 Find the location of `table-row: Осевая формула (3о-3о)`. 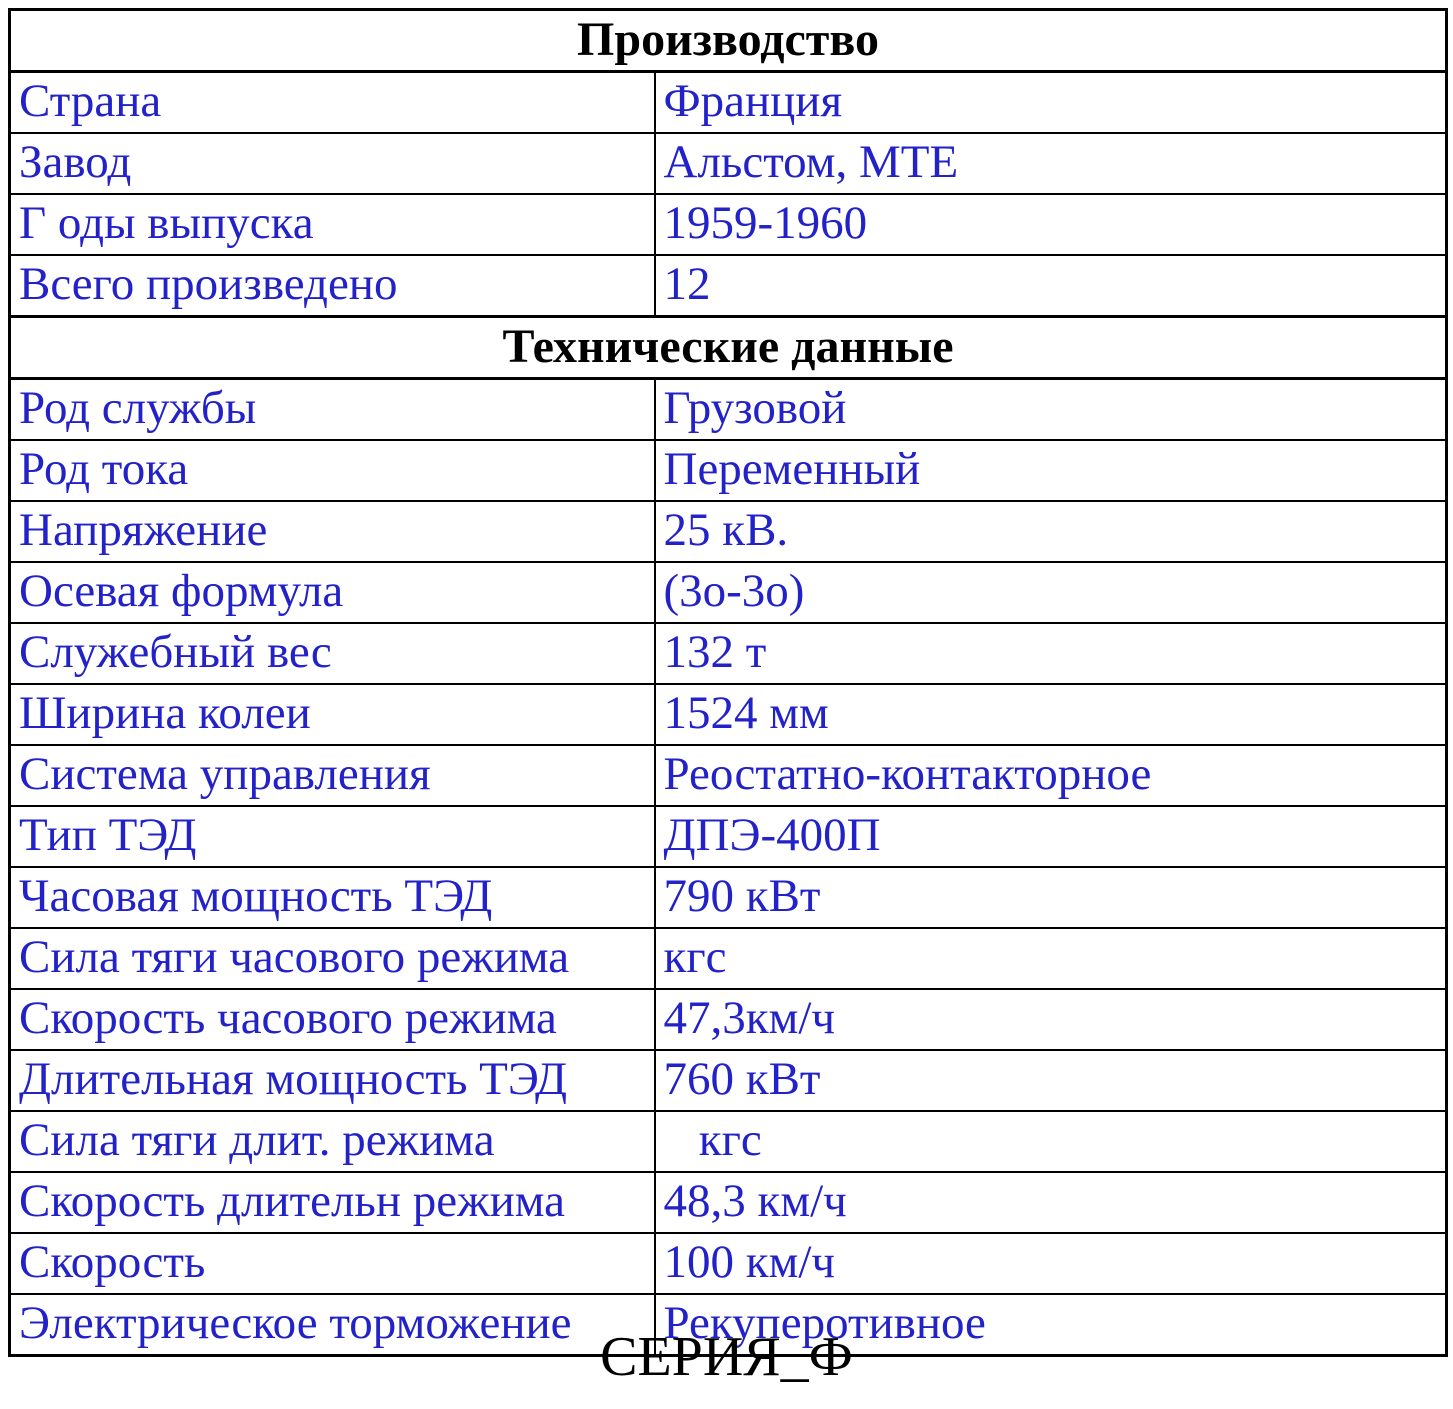

table-row: Осевая формула (3о-3о) is located at coordinates (728, 592).